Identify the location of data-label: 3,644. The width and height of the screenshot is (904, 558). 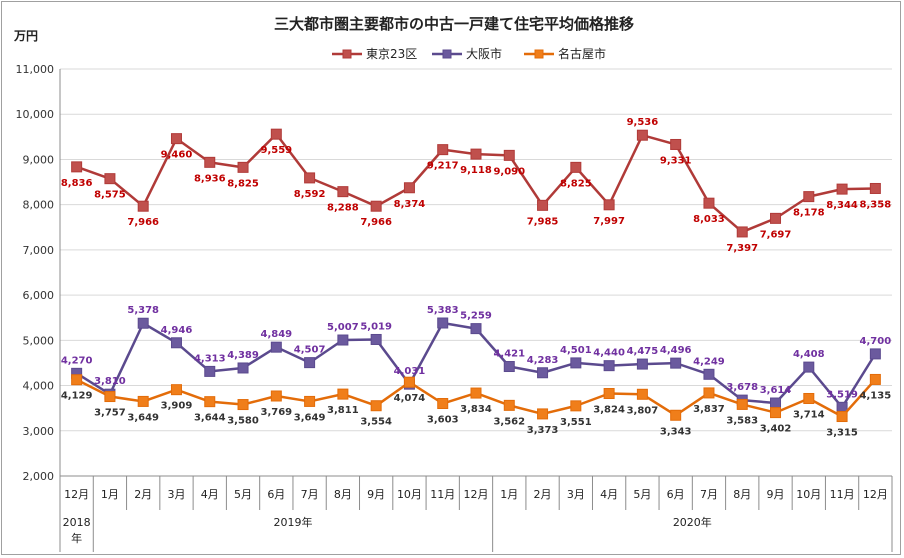
(210, 418).